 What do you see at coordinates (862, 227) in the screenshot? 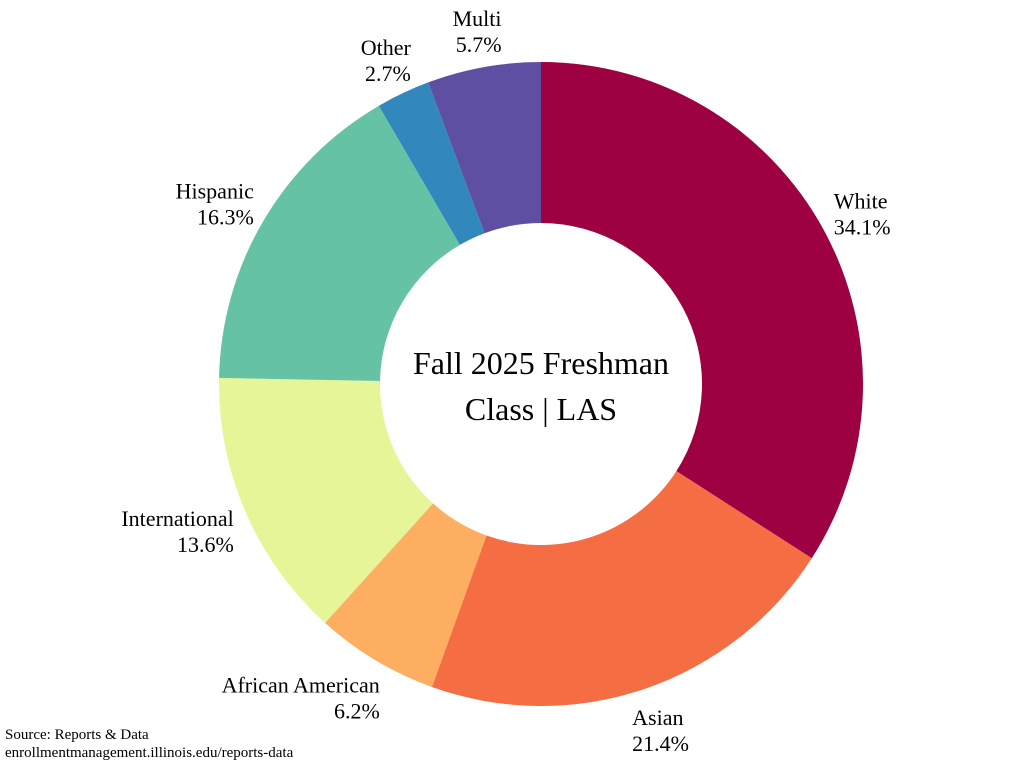
I see `slice-value-white: 34.1%` at bounding box center [862, 227].